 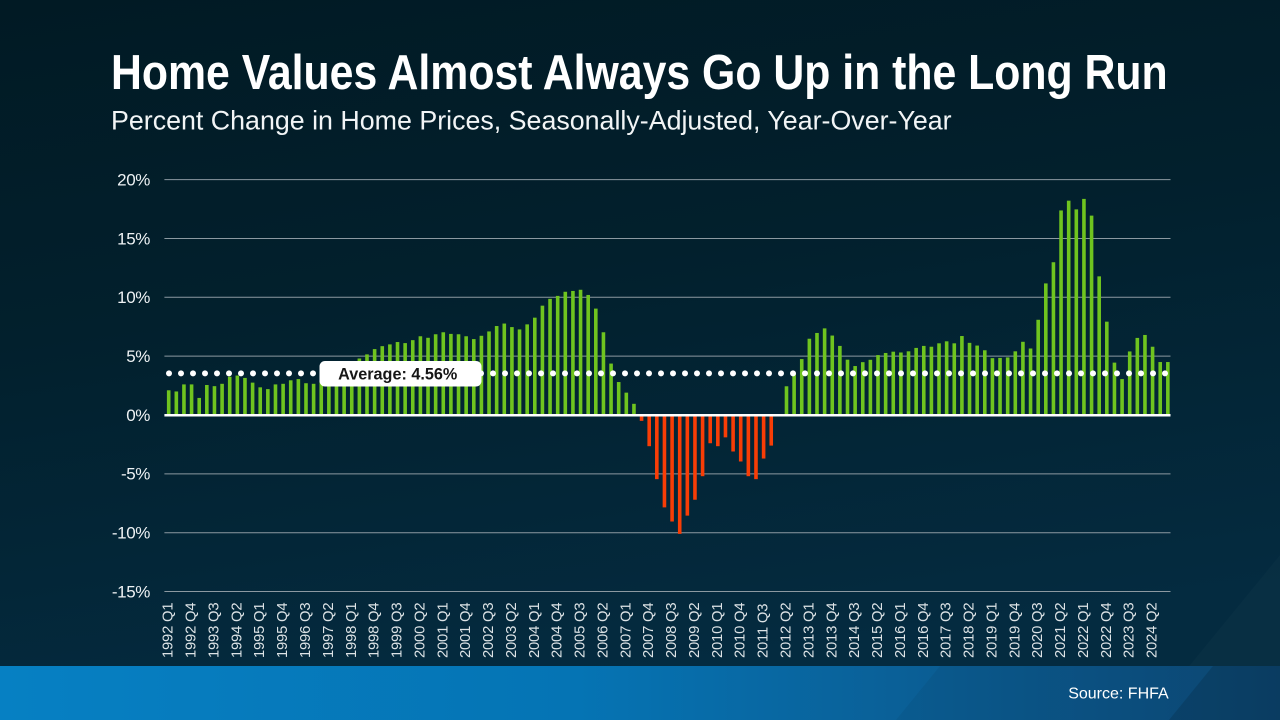 What do you see at coordinates (878, 630) in the screenshot?
I see `svg-text: 2015 Q2` at bounding box center [878, 630].